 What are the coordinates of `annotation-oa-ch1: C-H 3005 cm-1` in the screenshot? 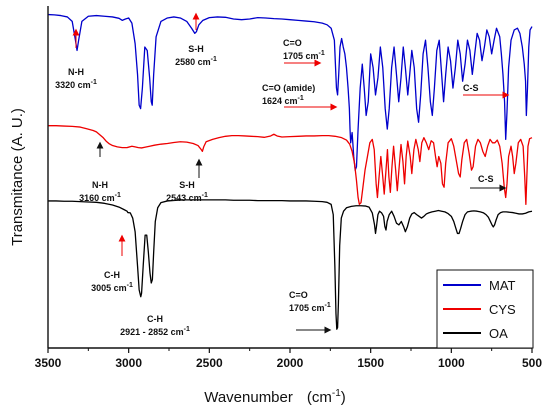 It's located at (112, 263).